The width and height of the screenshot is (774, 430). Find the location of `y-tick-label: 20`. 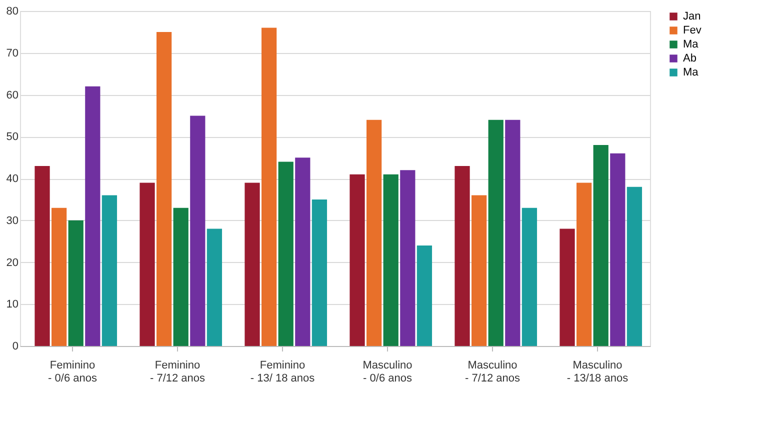

y-tick-label: 20 is located at coordinates (12, 262).